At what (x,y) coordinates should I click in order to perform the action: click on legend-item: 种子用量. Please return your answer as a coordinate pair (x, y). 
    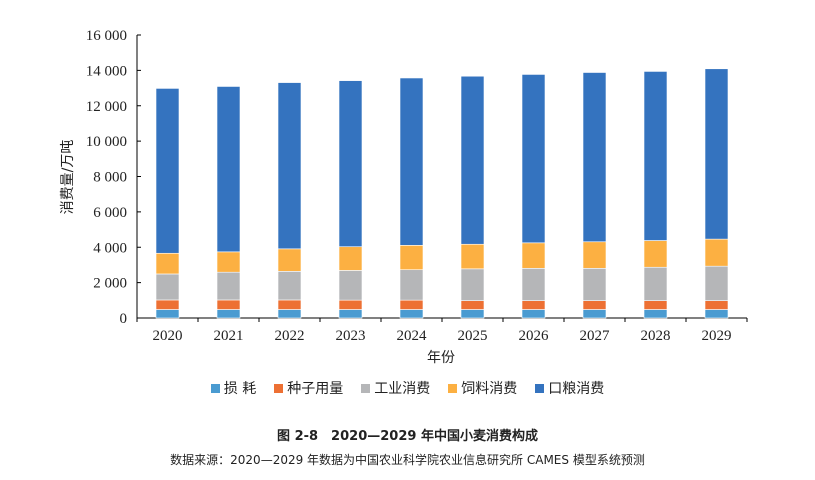
    Looking at the image, I should click on (308, 388).